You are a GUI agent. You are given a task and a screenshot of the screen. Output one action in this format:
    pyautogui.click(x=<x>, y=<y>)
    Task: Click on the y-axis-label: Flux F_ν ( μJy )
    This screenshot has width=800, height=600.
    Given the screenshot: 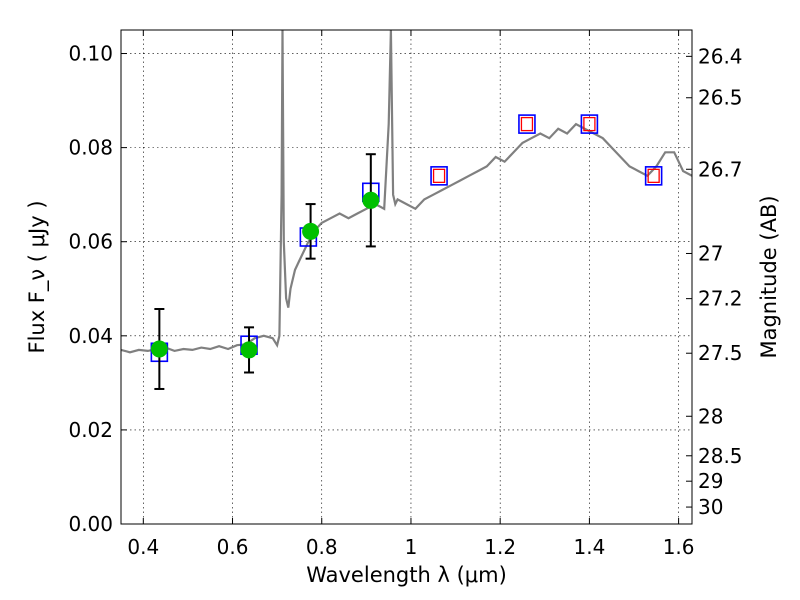 What is the action you would take?
    pyautogui.click(x=37, y=276)
    